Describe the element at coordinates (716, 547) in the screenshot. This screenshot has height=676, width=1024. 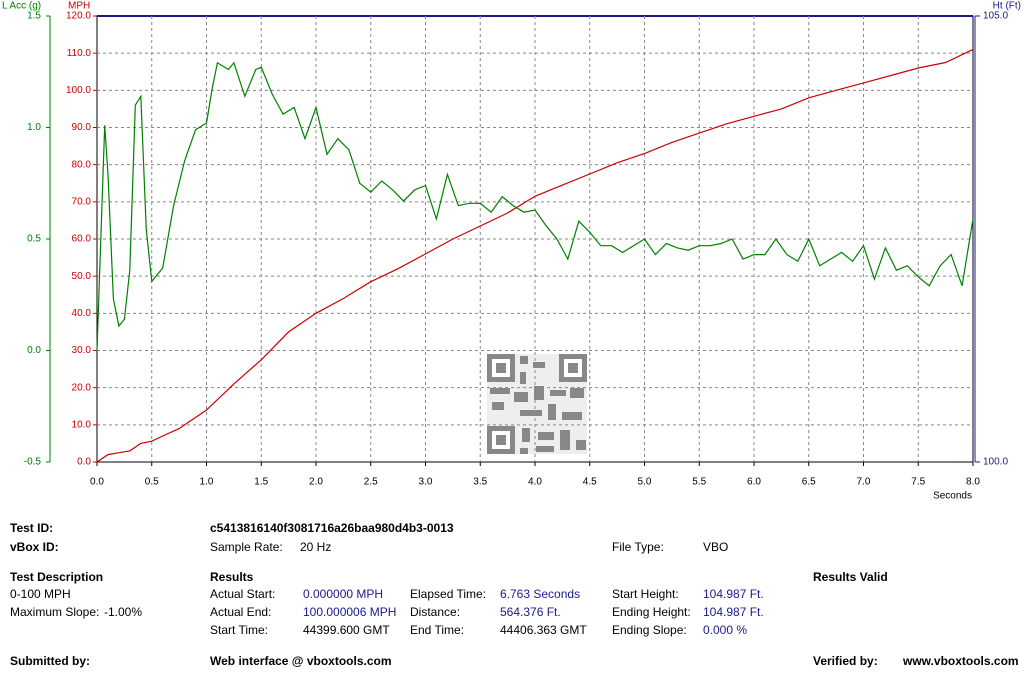
I see `value: VBO` at that location.